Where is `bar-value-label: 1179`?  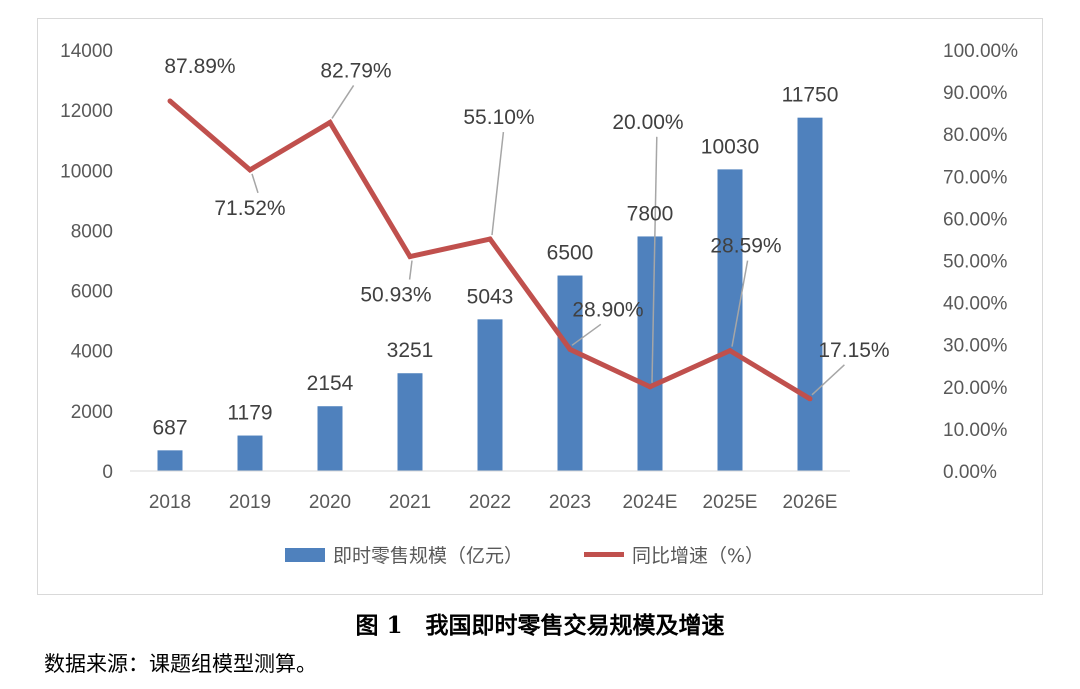
bar-value-label: 1179 is located at coordinates (249, 413).